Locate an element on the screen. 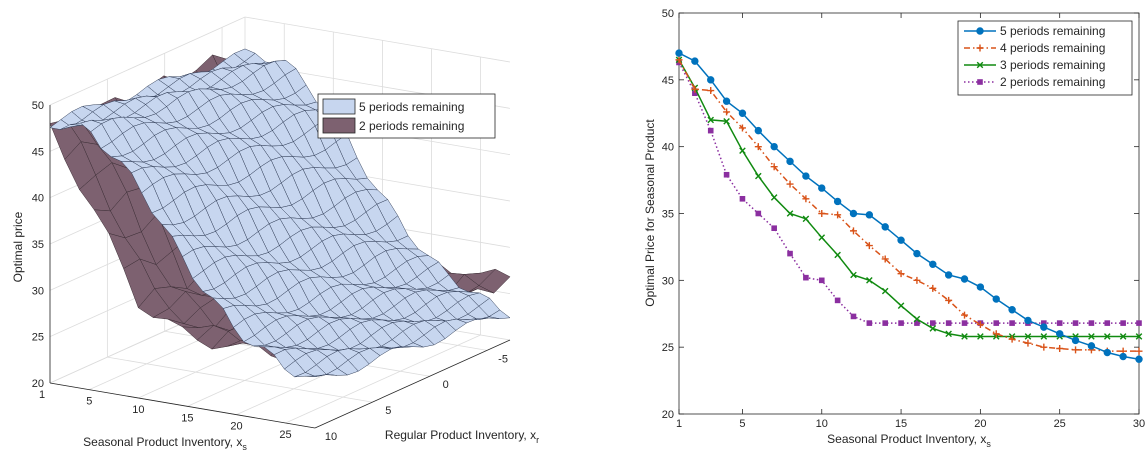 This screenshot has height=458, width=1145. surface-xlabel: Seasonal Product Inventory, xs is located at coordinates (165, 443).